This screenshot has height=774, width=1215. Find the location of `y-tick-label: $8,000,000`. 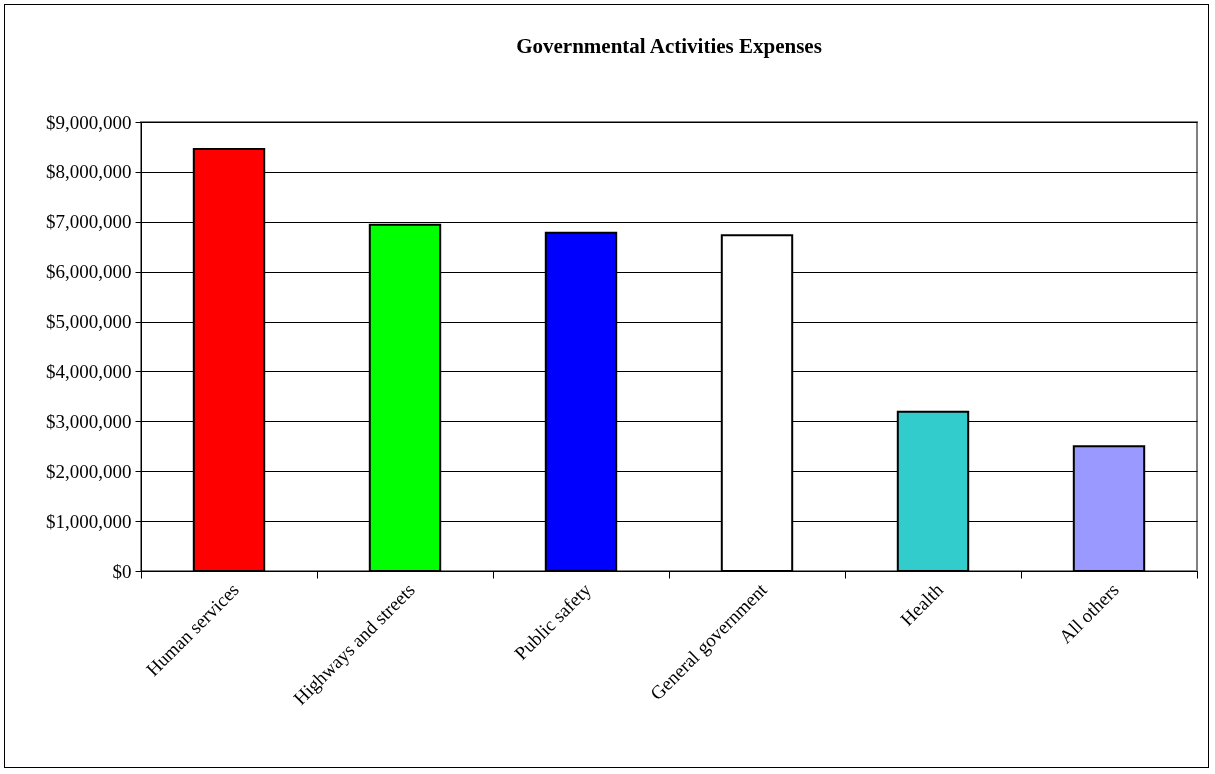

y-tick-label: $8,000,000 is located at coordinates (89, 172).